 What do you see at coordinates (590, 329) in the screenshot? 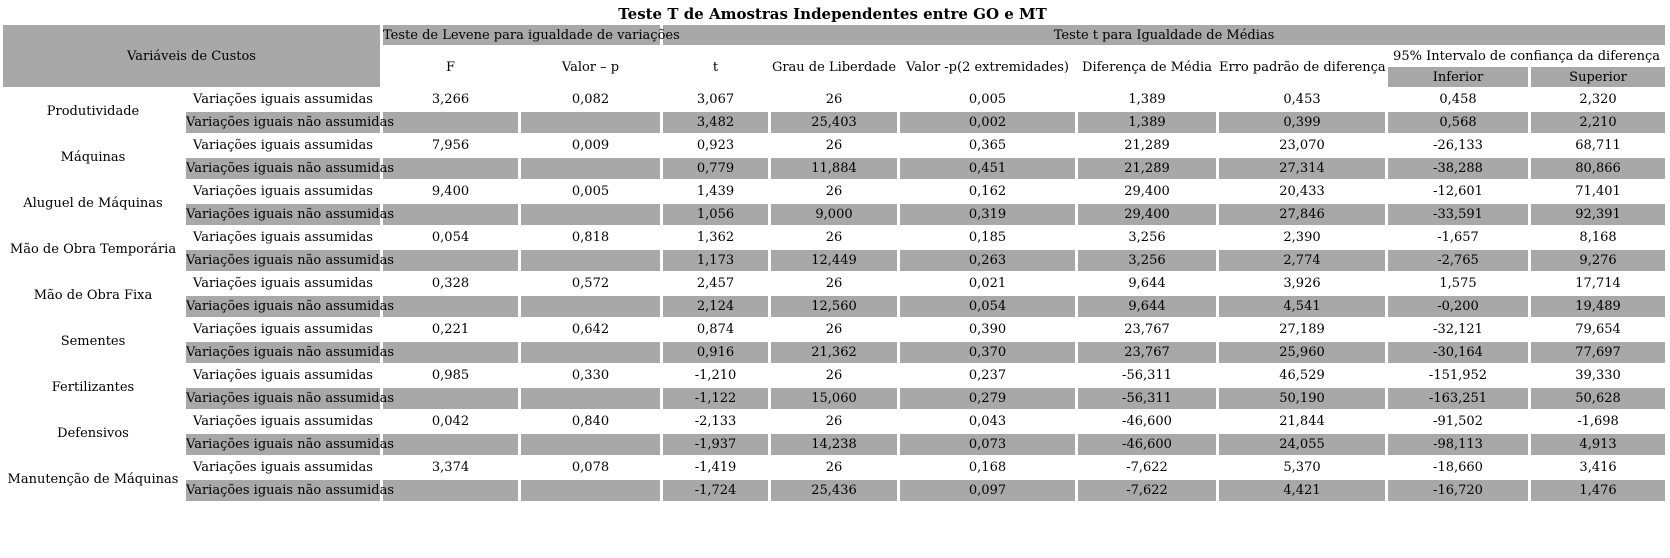
I see `cell-p: 0,642` at bounding box center [590, 329].